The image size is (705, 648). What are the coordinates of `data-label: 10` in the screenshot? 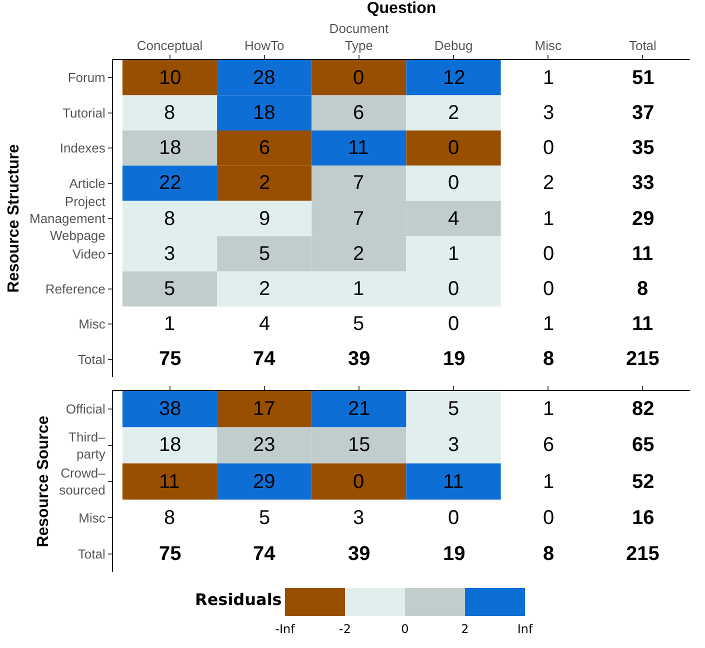 It's located at (170, 78).